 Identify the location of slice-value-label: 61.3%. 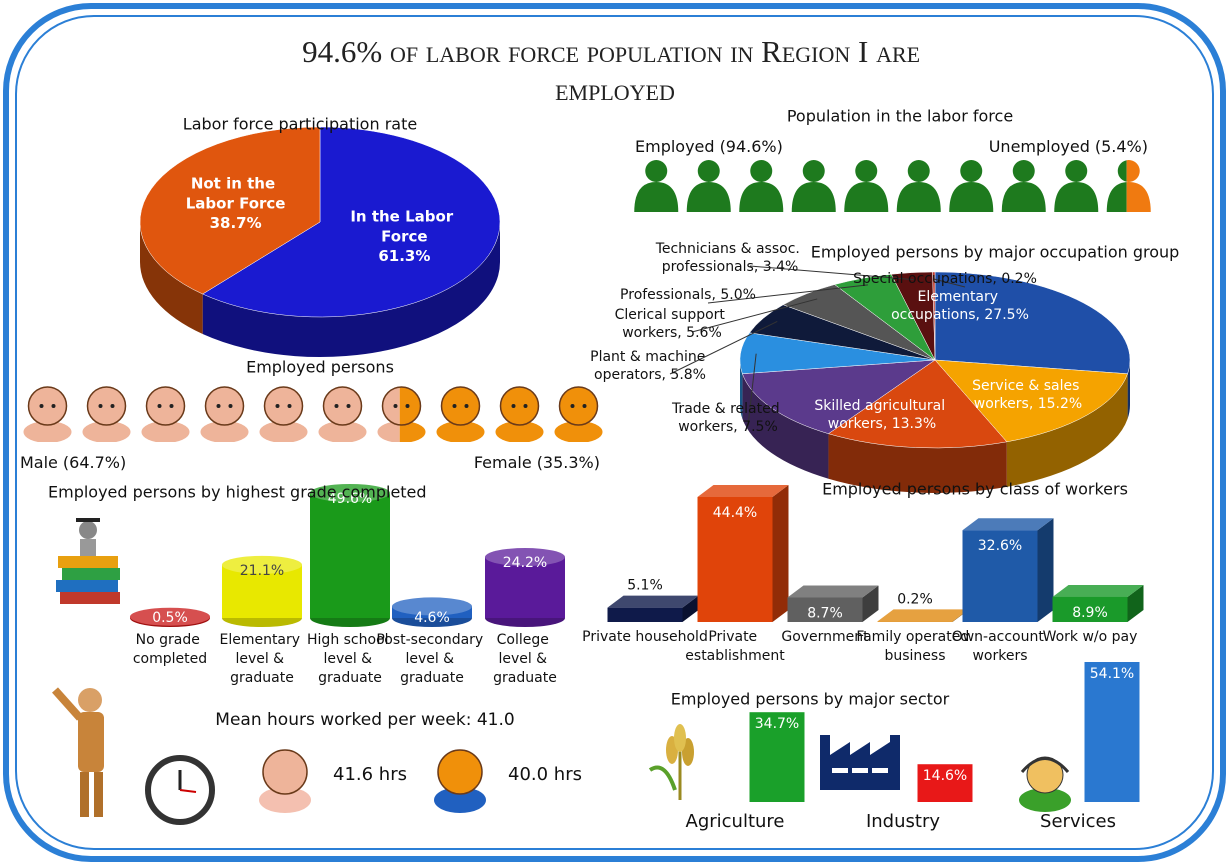
(404, 256).